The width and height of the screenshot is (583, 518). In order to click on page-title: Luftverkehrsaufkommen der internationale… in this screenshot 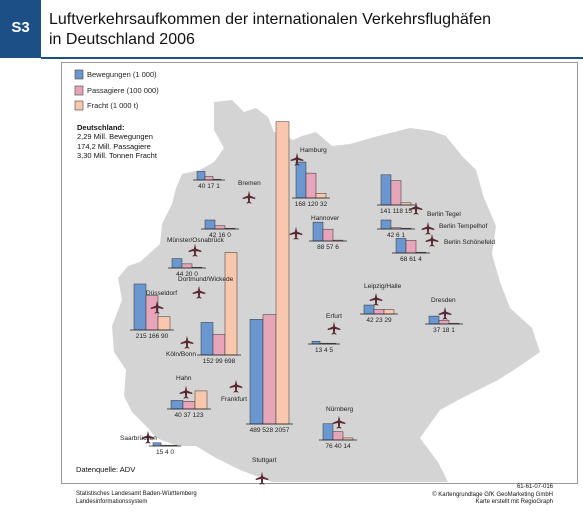, I will do `click(270, 30)`.